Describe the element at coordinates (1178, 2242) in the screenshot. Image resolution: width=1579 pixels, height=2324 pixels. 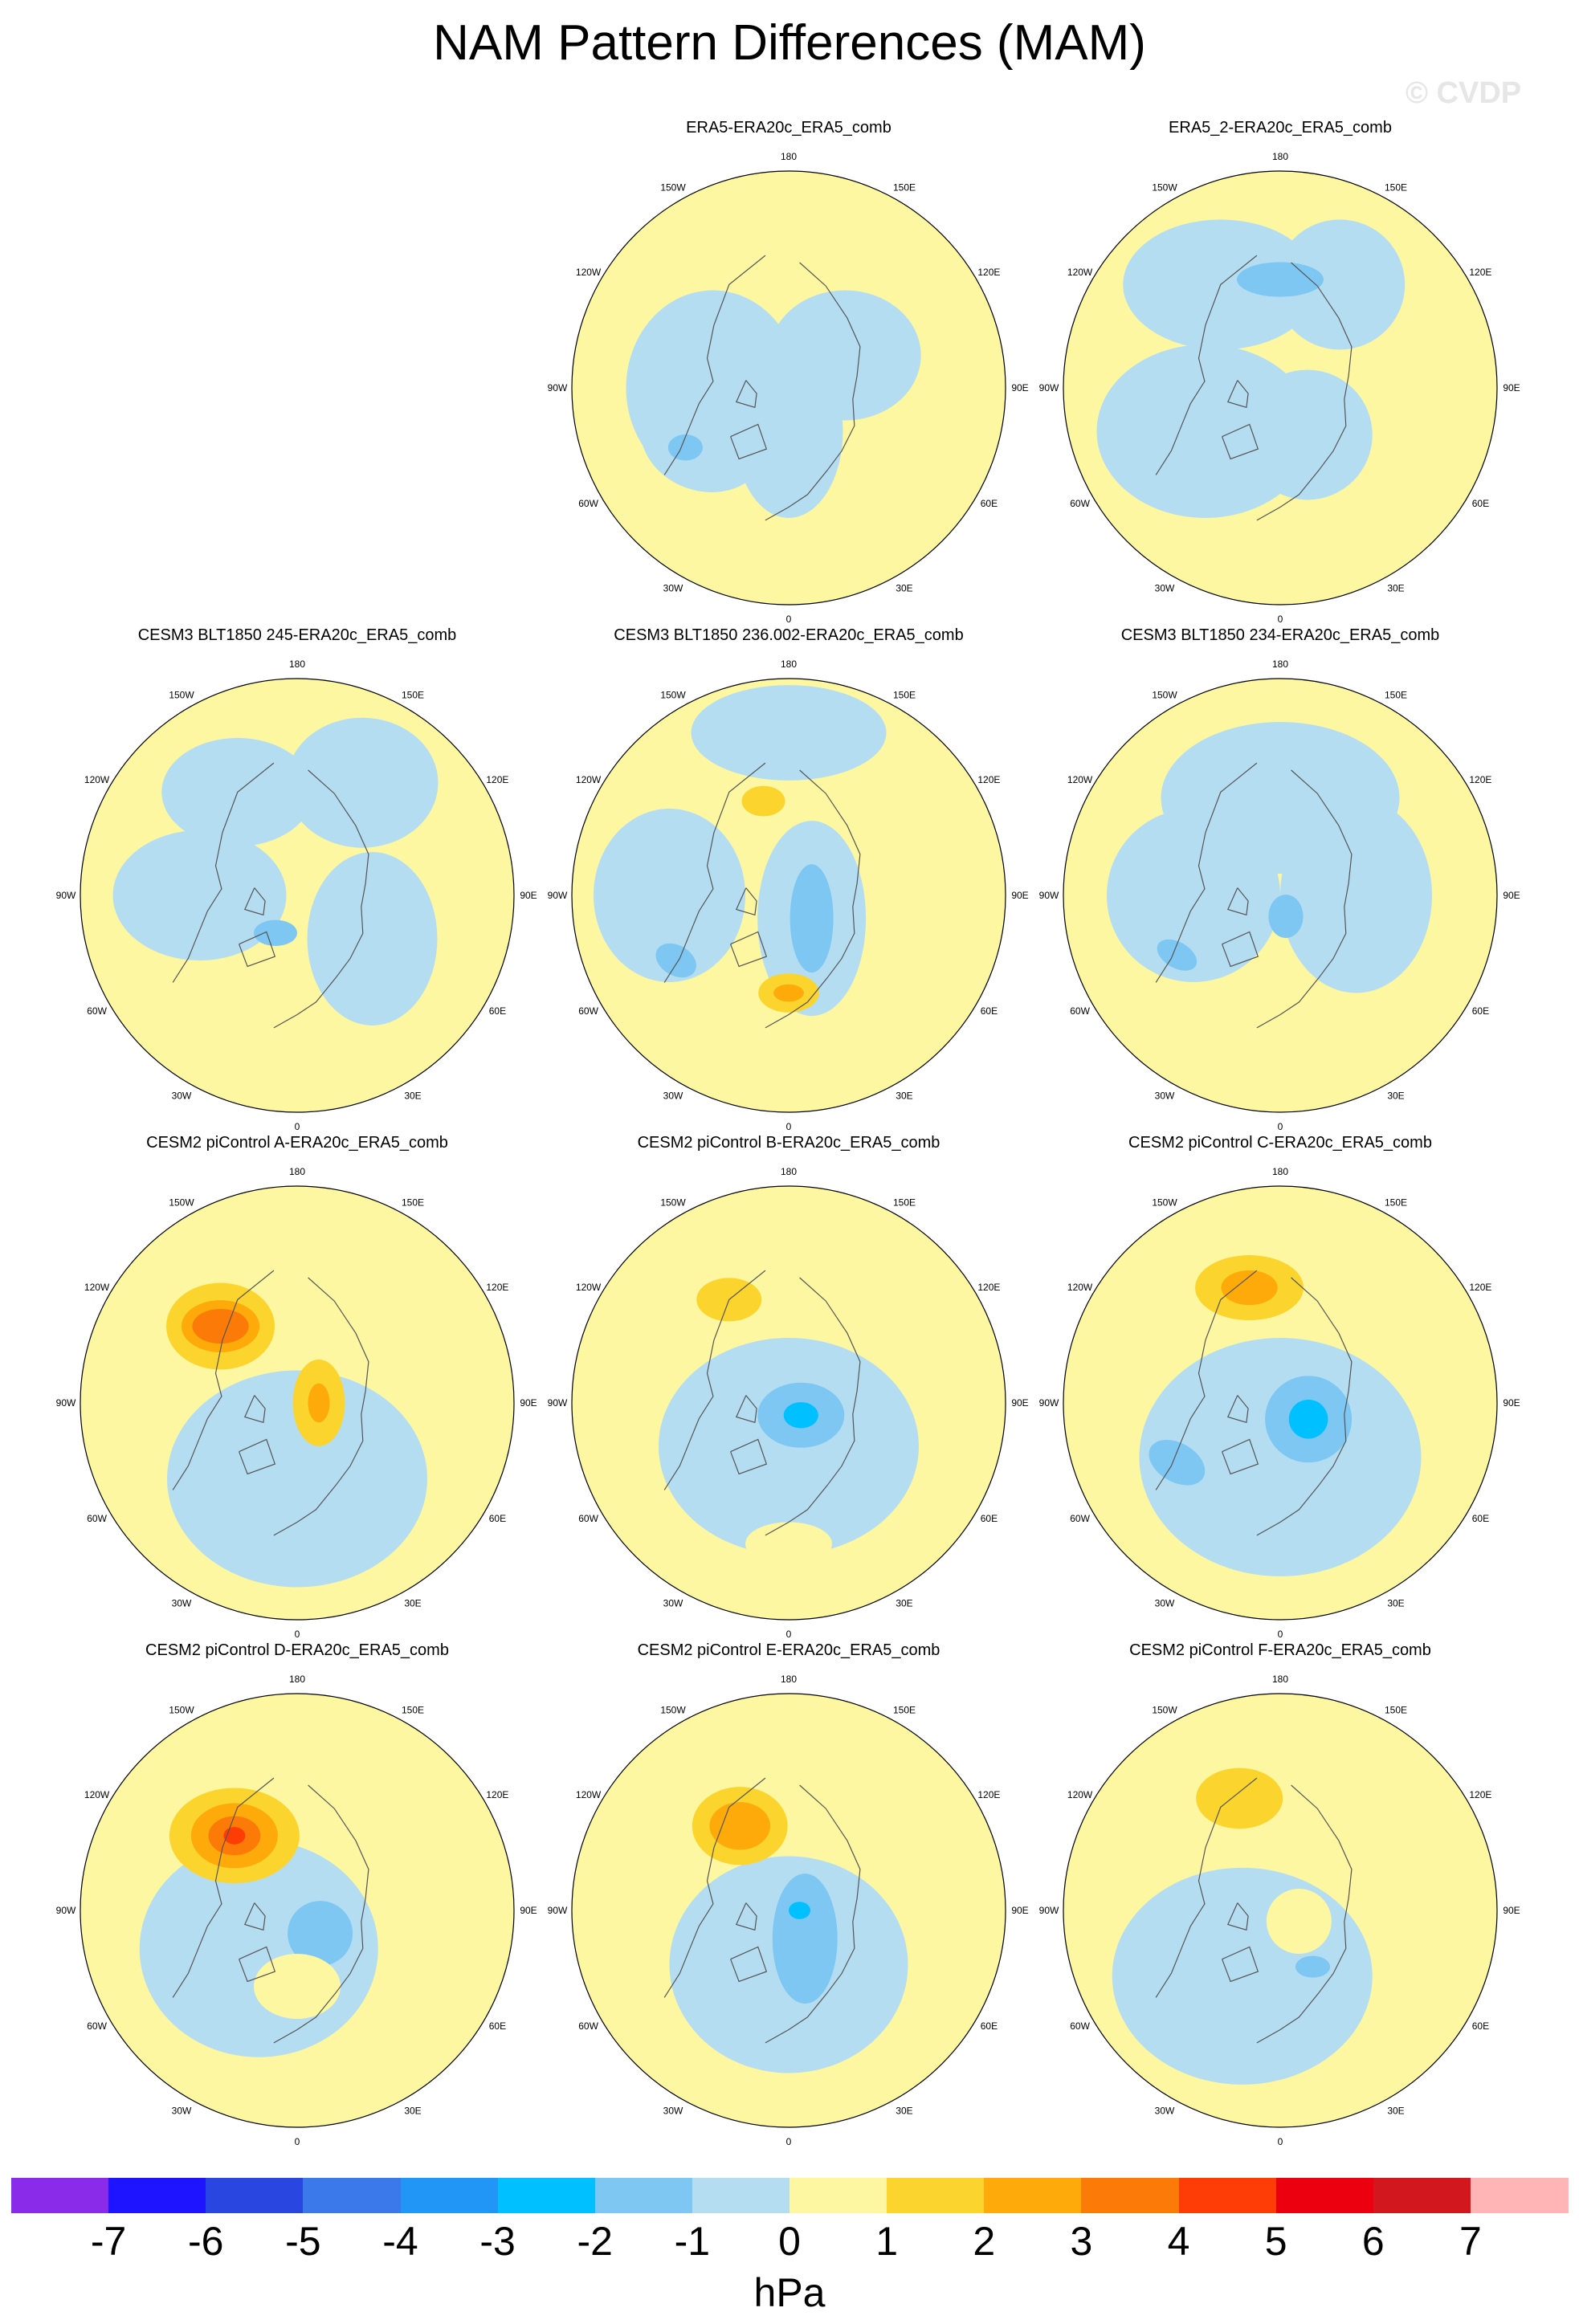
I see `colorbar-tick-label: 4` at that location.